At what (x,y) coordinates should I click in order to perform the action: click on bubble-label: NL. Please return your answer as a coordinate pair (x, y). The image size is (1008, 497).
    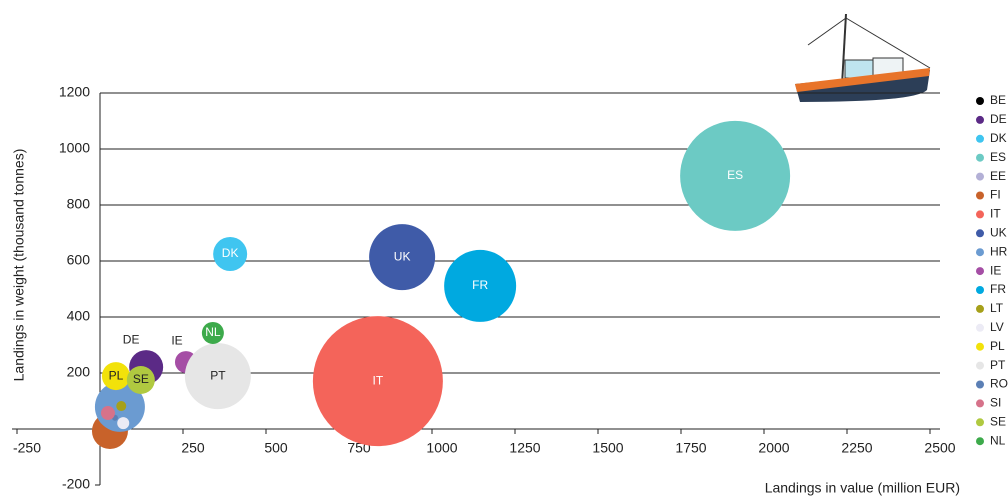
    Looking at the image, I should click on (213, 332).